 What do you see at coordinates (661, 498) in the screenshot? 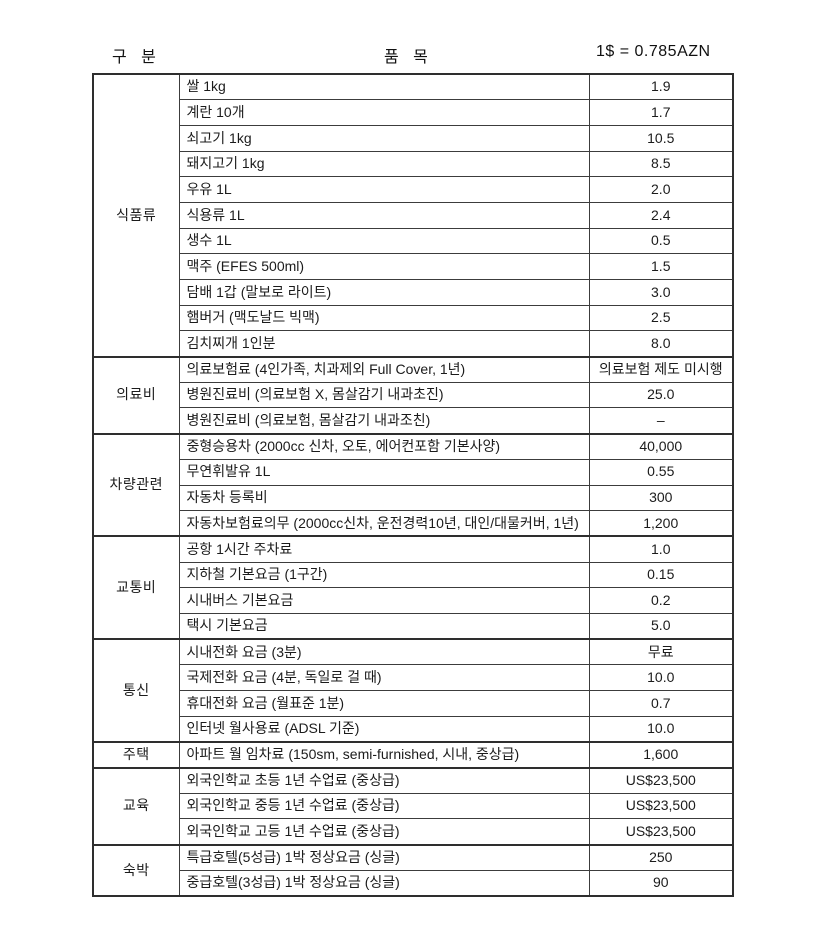
I see `price-cell: 300` at bounding box center [661, 498].